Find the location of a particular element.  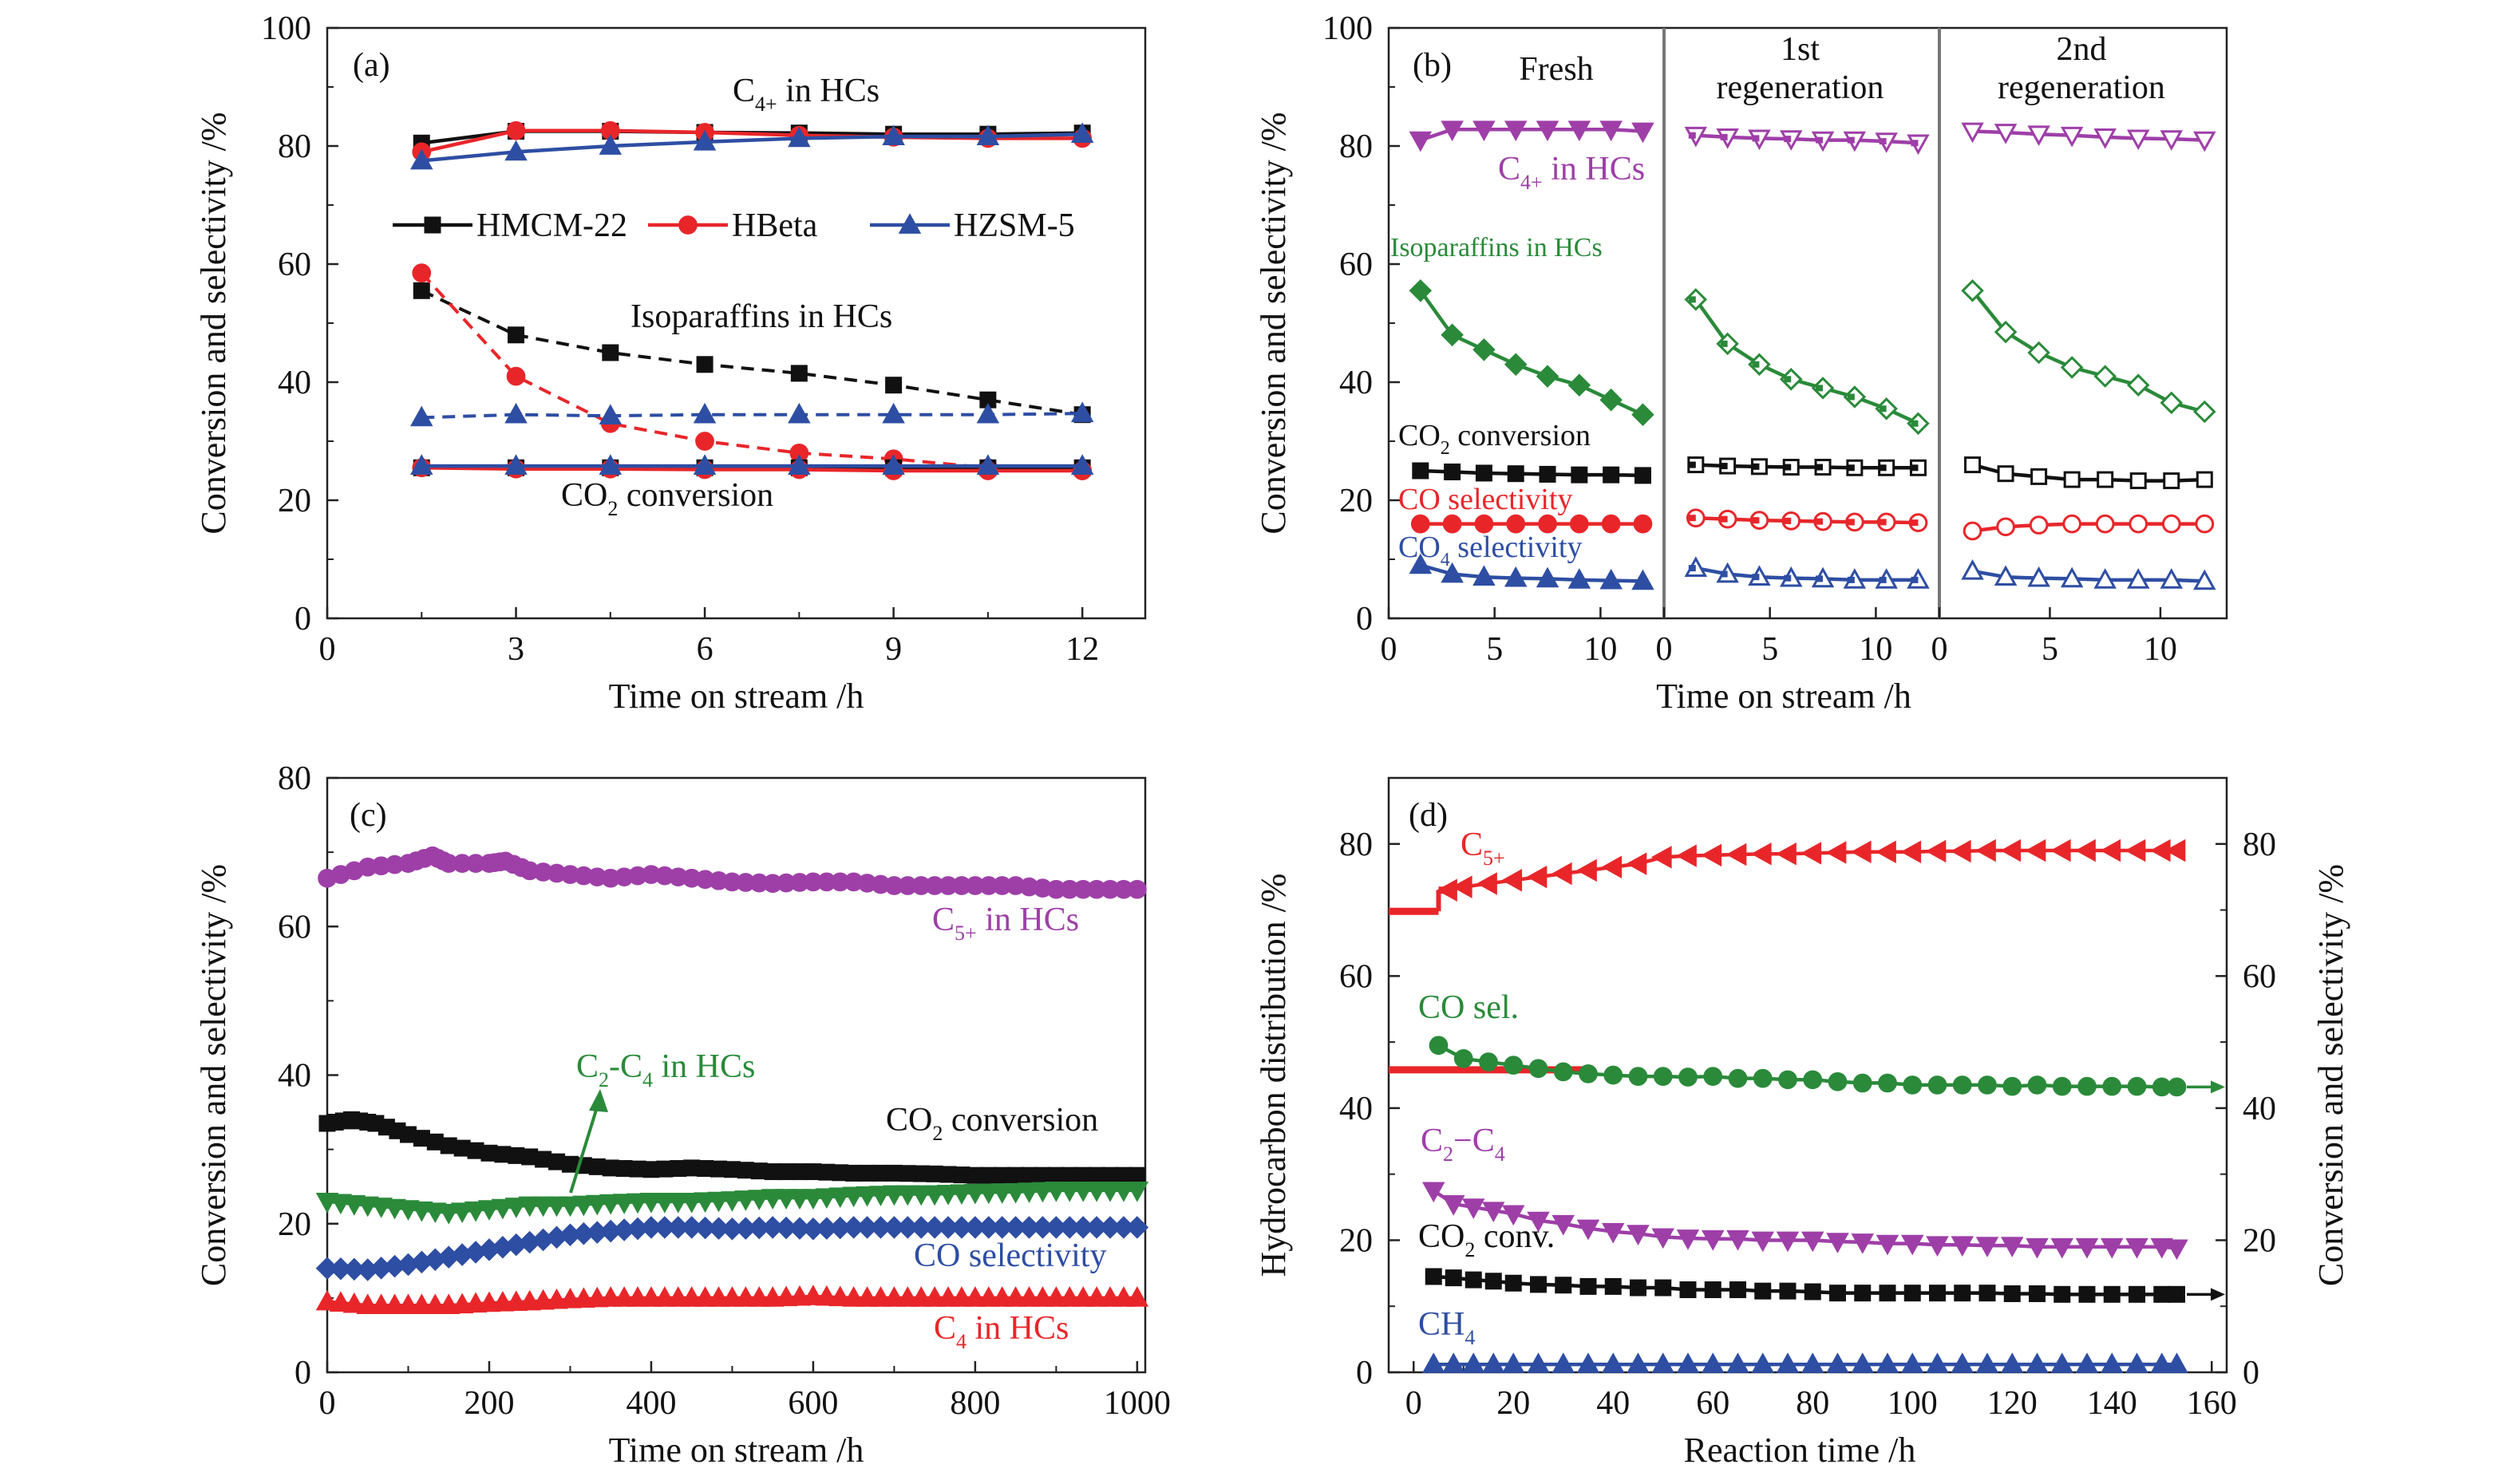

segment-title: 2nd is located at coordinates (2082, 49).